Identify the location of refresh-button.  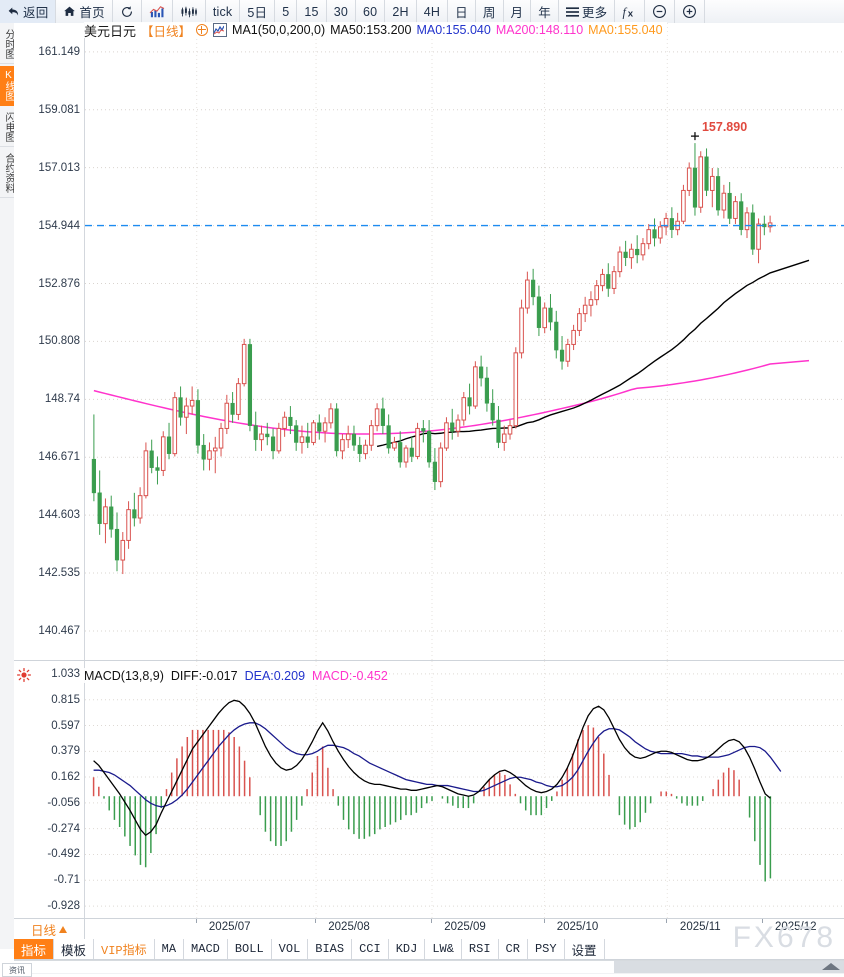
(127, 11).